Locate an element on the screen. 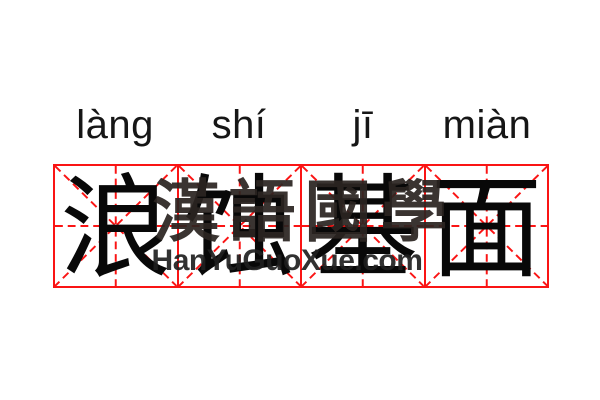 Image resolution: width=600 pixels, height=400 pixels. hanzi-character-4: 面 is located at coordinates (486, 228).